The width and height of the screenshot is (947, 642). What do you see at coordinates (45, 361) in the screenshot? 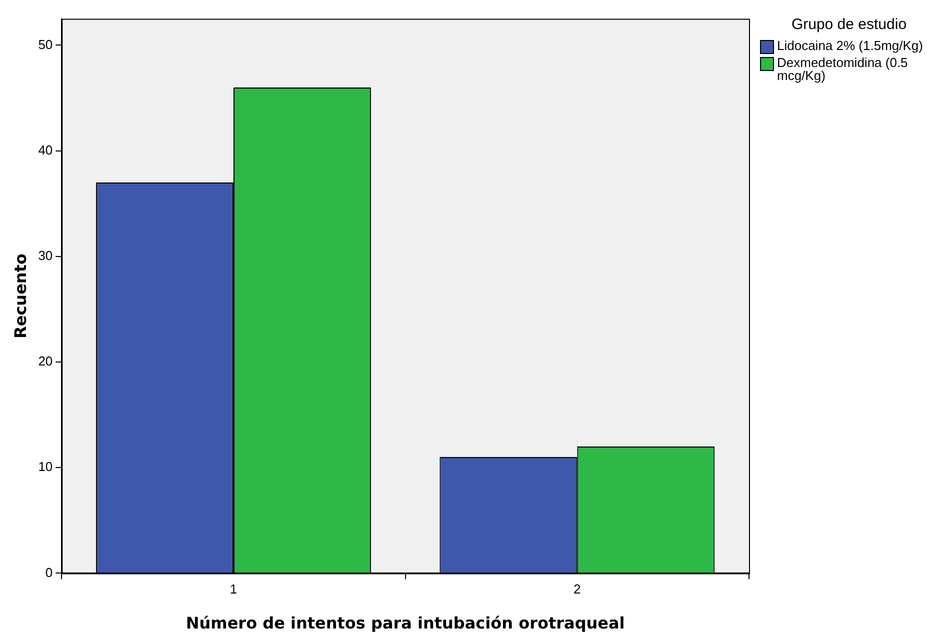
I see `y-tick-label: 20` at bounding box center [45, 361].